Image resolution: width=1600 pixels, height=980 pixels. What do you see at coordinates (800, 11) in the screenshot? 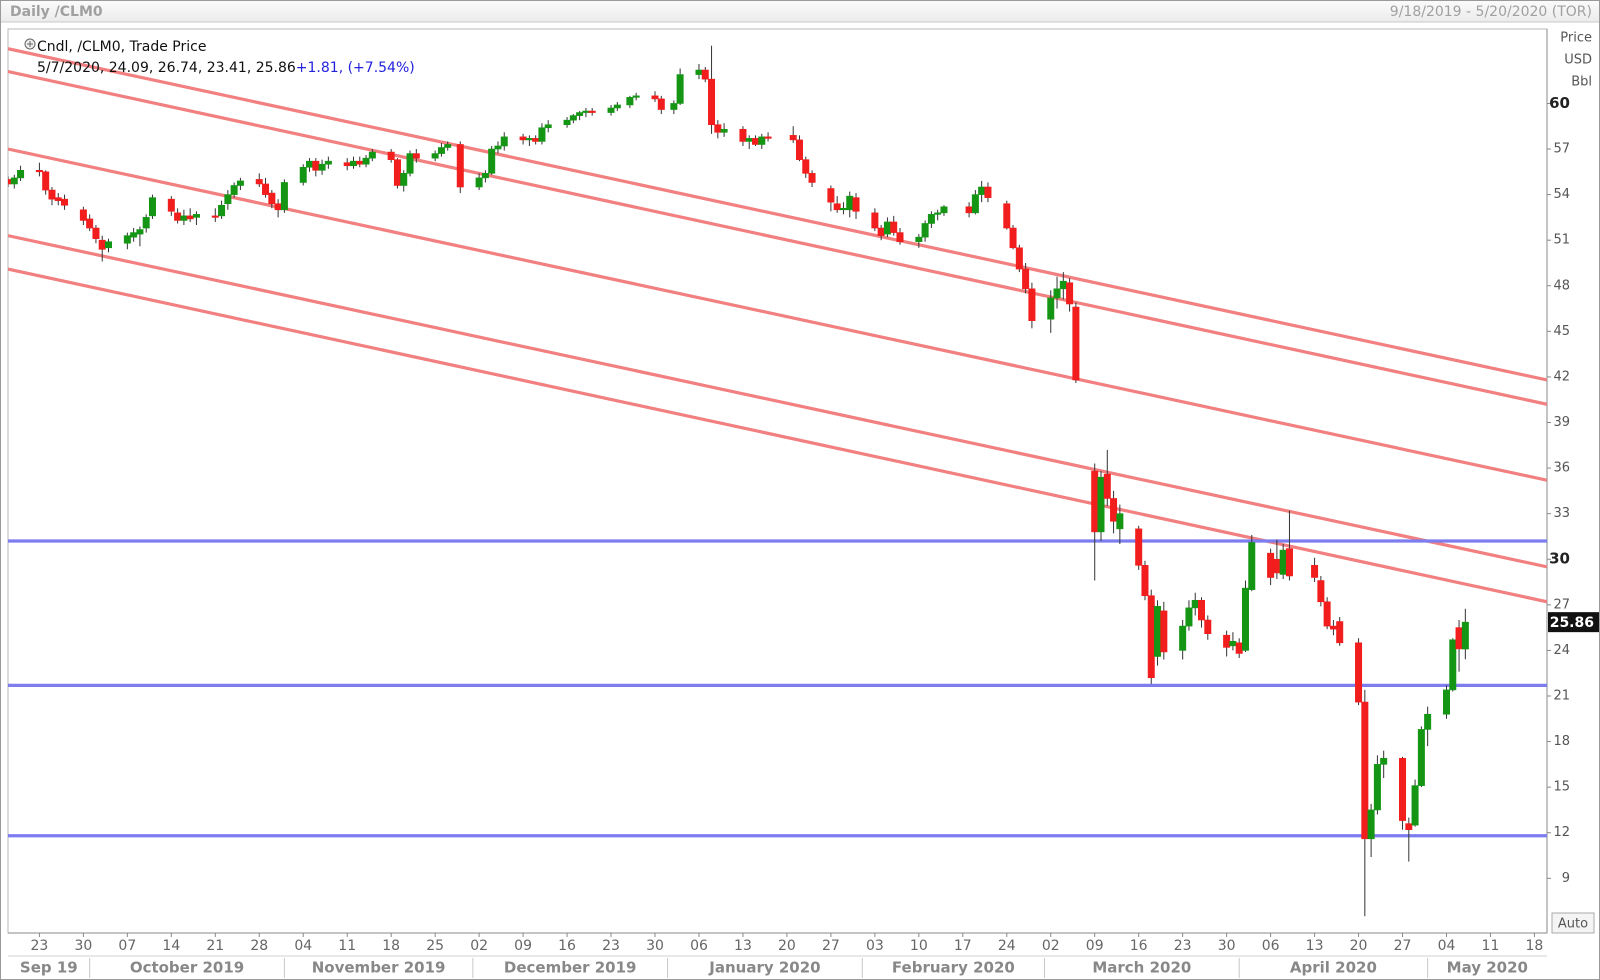
I see `header-bar` at bounding box center [800, 11].